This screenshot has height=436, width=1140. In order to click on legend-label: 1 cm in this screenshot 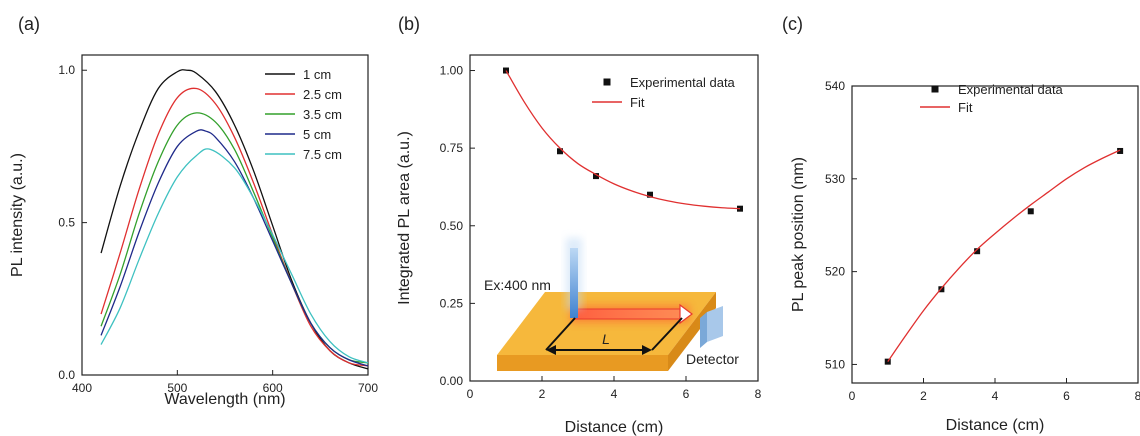, I will do `click(317, 74)`.